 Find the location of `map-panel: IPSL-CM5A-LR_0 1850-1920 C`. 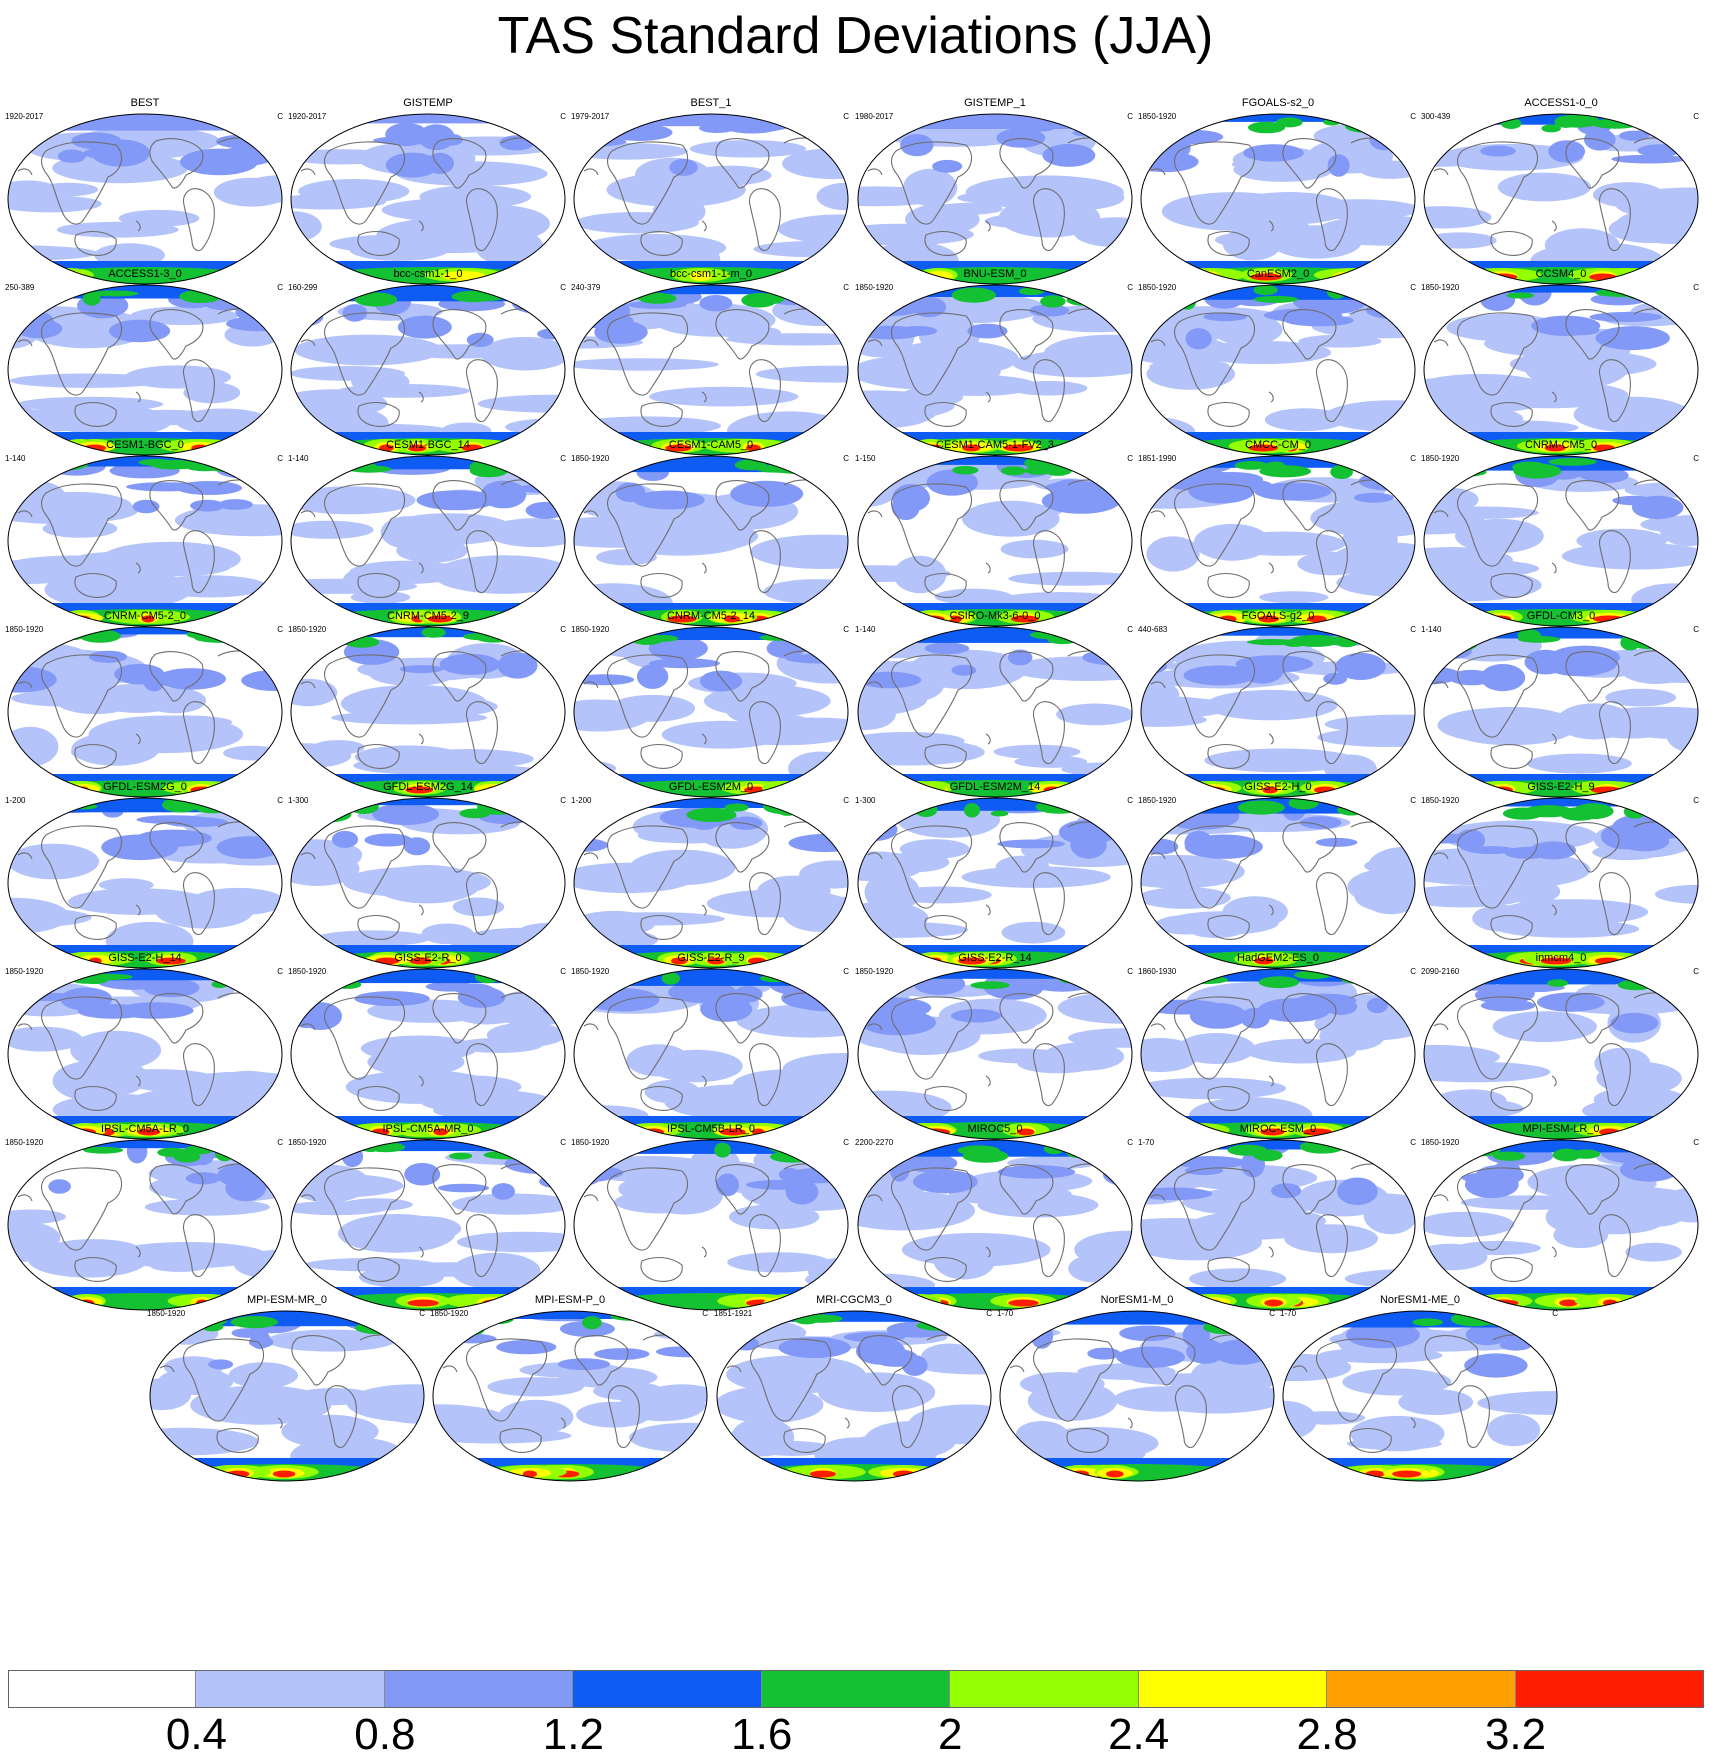

map-panel: IPSL-CM5A-LR_0 1850-1920 C is located at coordinates (145, 1218).